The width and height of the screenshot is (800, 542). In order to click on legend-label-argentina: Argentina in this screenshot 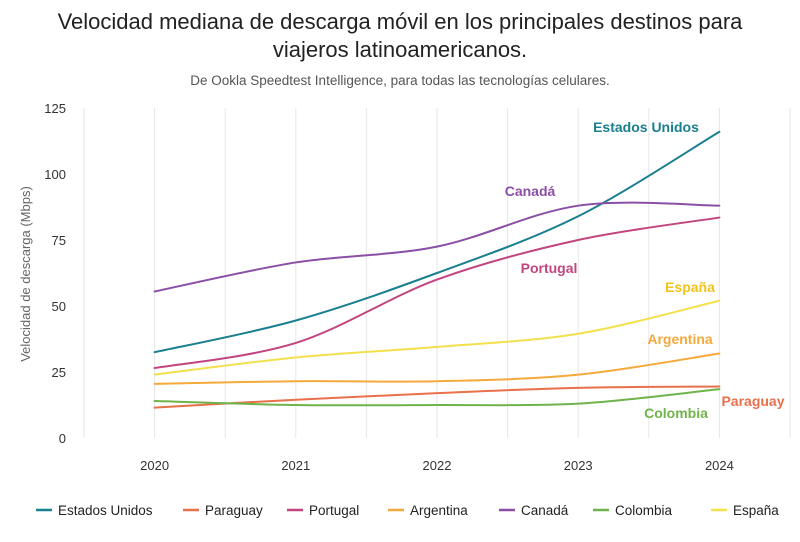, I will do `click(439, 510)`.